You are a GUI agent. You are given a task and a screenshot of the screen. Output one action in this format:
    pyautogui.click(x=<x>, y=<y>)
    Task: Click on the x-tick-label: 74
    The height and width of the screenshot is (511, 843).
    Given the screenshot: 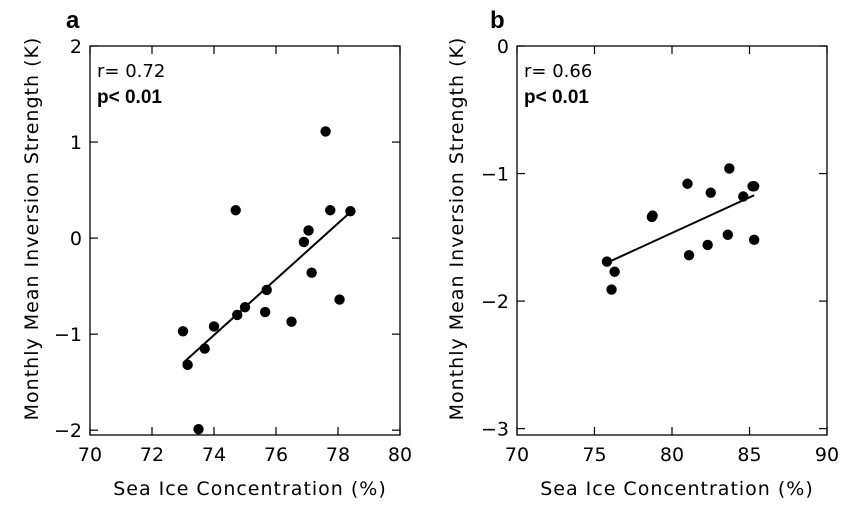 What is the action you would take?
    pyautogui.click(x=214, y=455)
    